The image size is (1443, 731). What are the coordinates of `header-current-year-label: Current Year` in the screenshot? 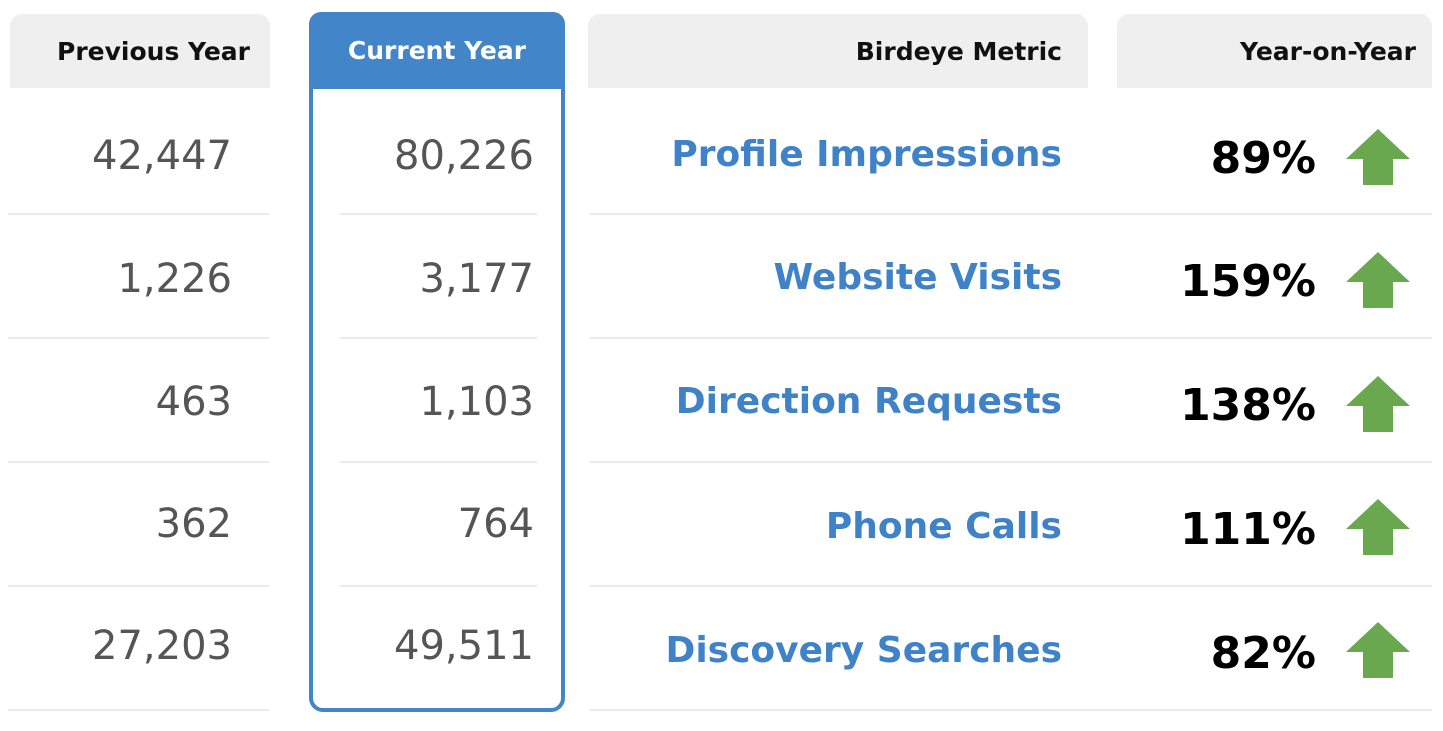 It's located at (437, 50).